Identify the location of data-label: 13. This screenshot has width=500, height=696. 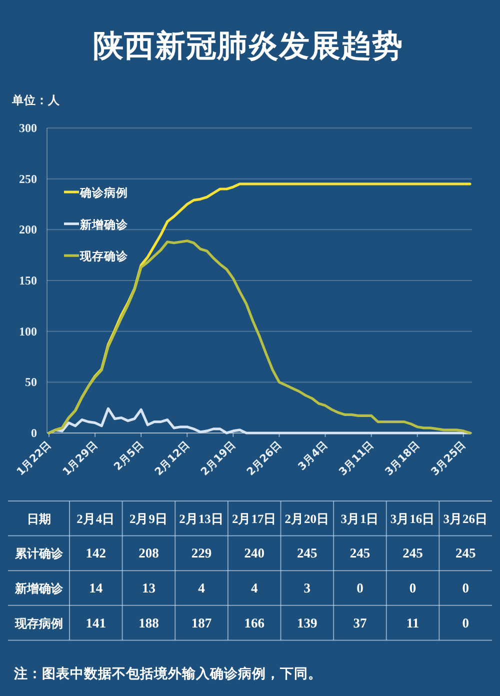
(149, 588).